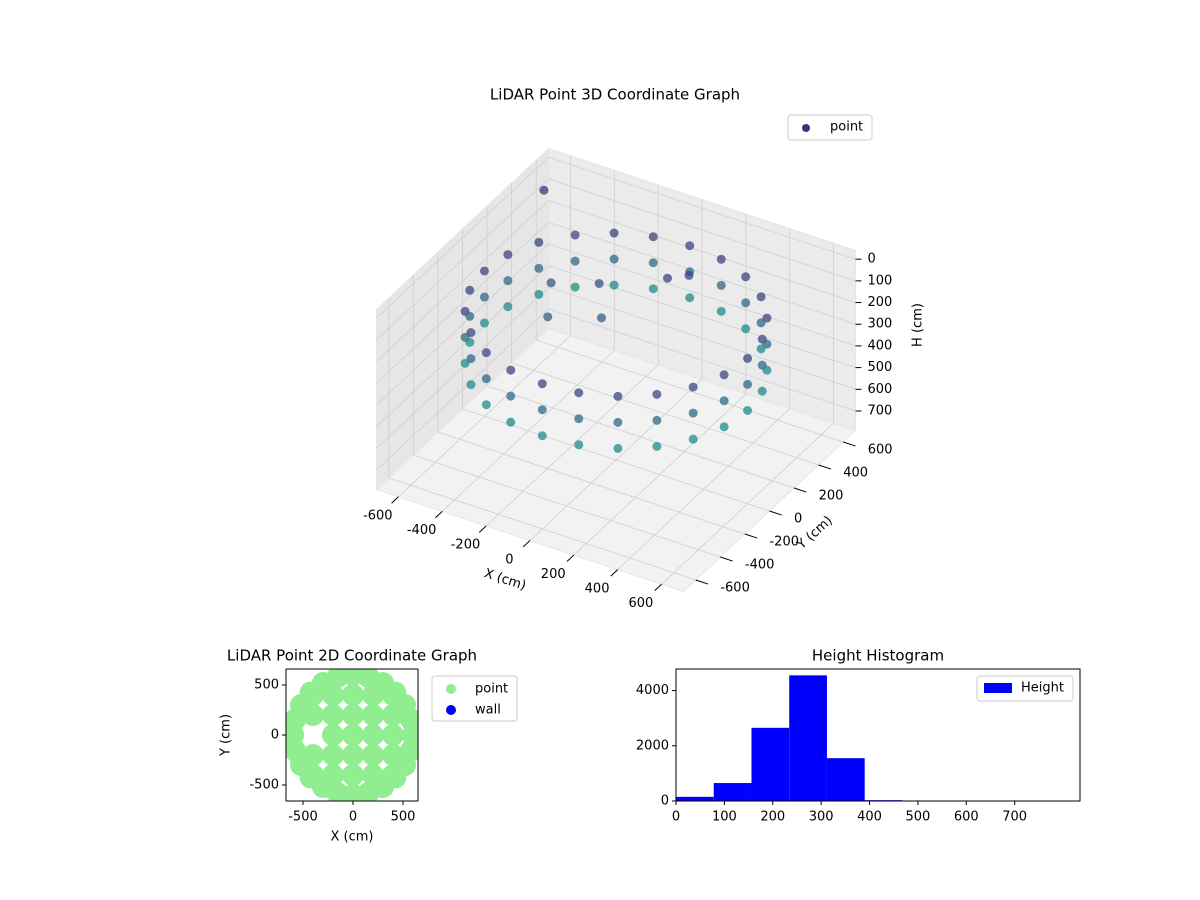 Image resolution: width=1200 pixels, height=900 pixels. Describe the element at coordinates (352, 656) in the screenshot. I see `title-2d: LiDAR Point 2D Coordinate Graph` at that location.